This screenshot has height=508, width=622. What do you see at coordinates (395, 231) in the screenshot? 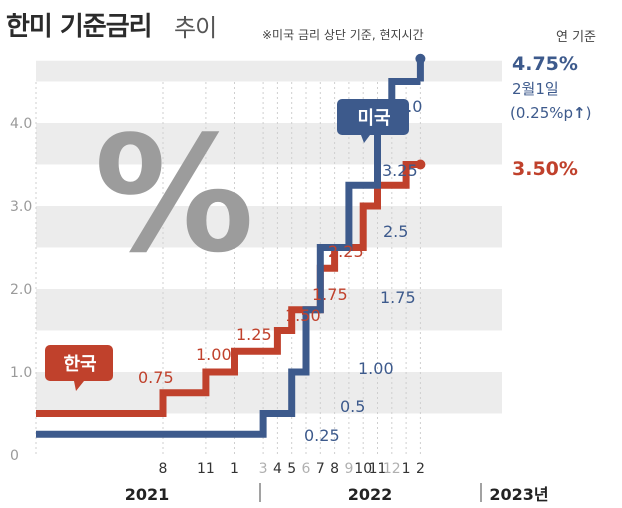
I see `us-point-label-4: 2.5` at bounding box center [395, 231].